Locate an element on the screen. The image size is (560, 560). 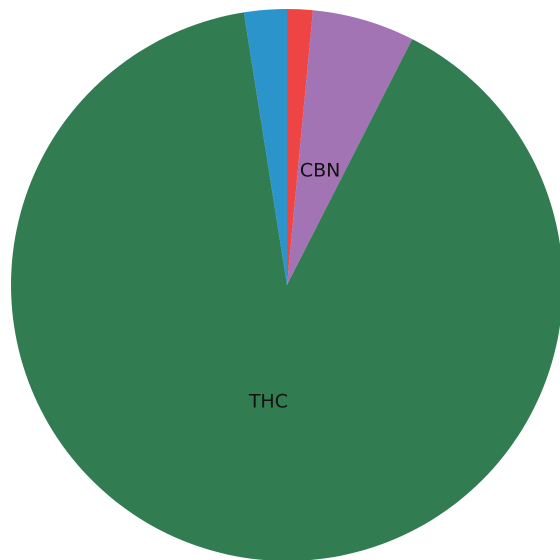
slice-label-cbn: CBN is located at coordinates (320, 171).